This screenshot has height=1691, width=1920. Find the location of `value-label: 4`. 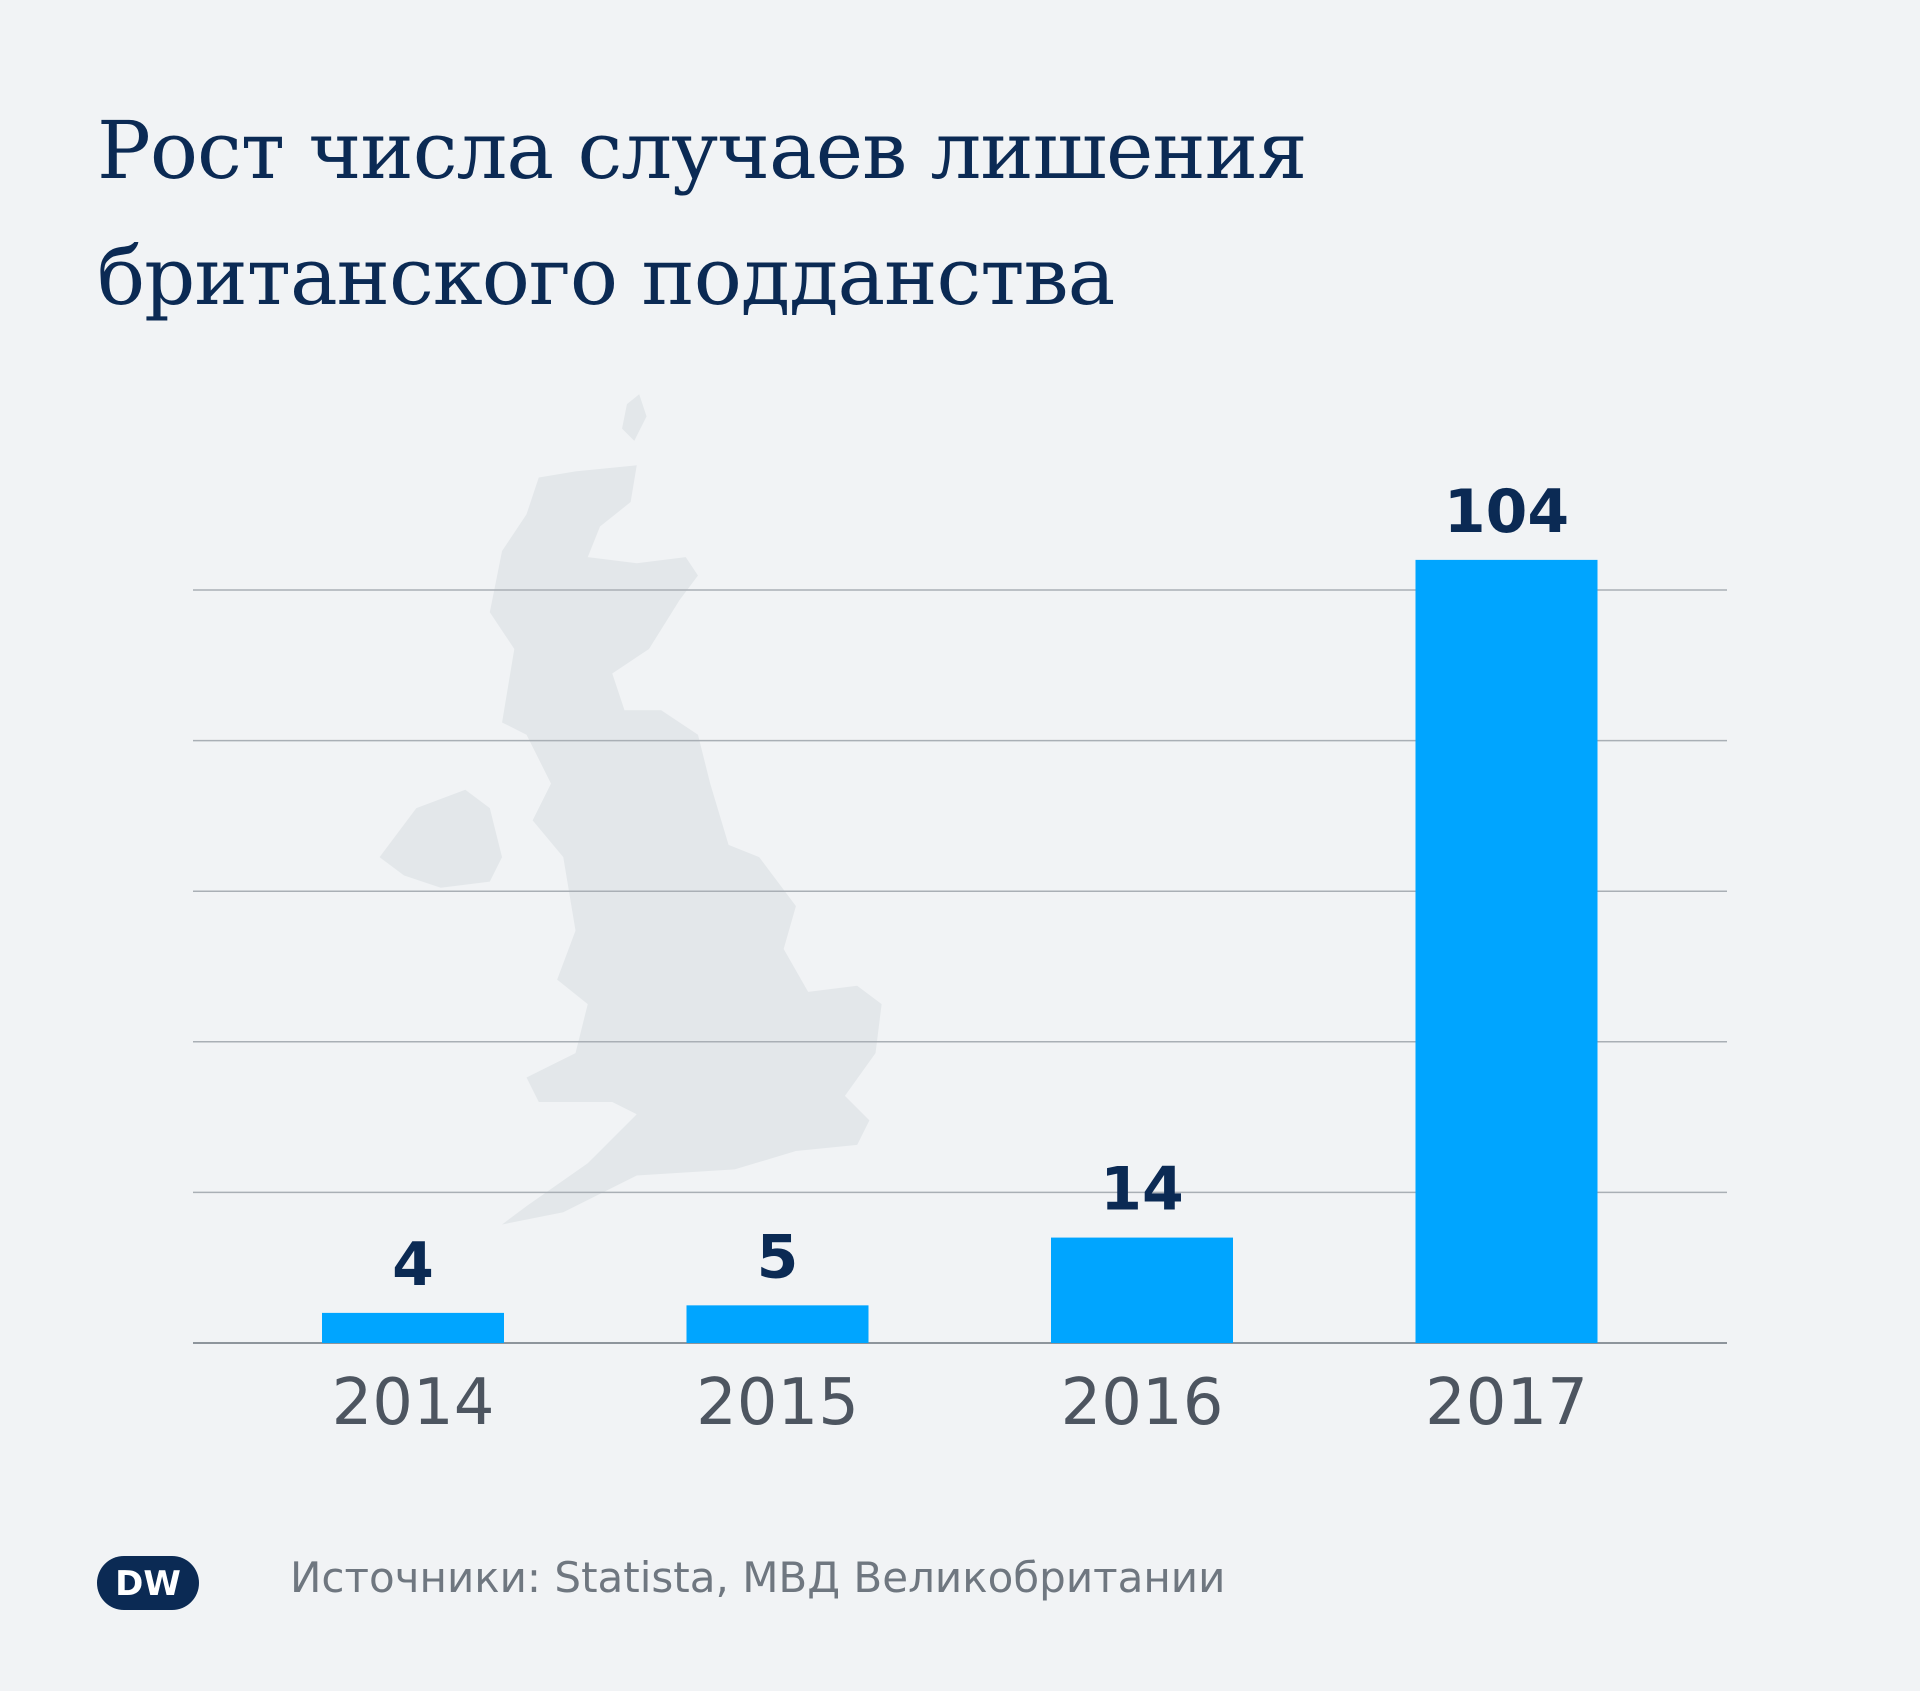

value-label: 4 is located at coordinates (413, 1265).